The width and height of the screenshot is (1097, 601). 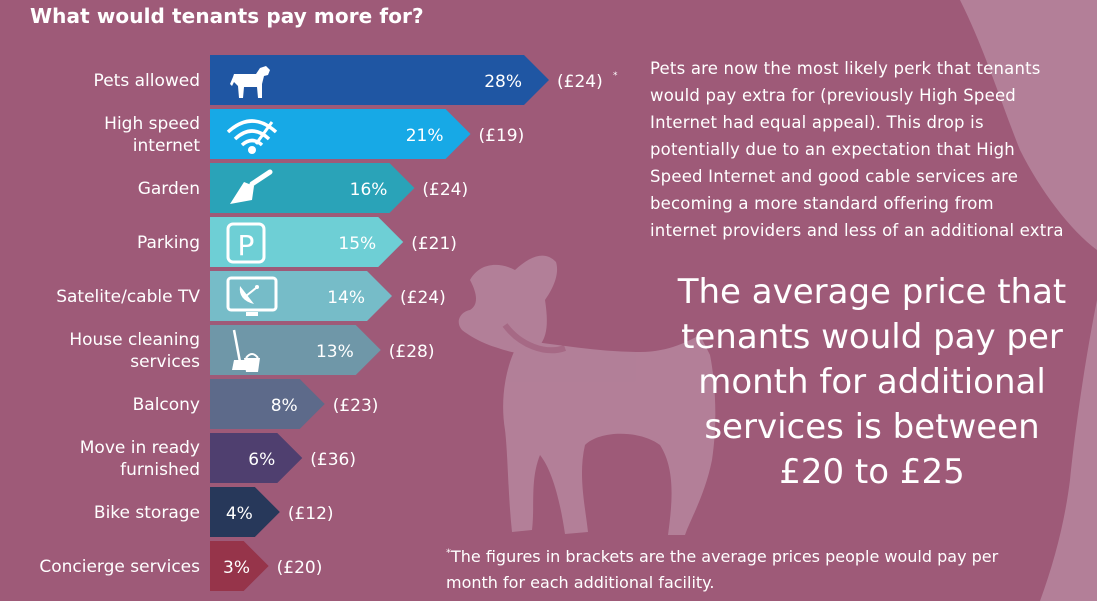 What do you see at coordinates (119, 567) in the screenshot?
I see `category-label: Concierge services` at bounding box center [119, 567].